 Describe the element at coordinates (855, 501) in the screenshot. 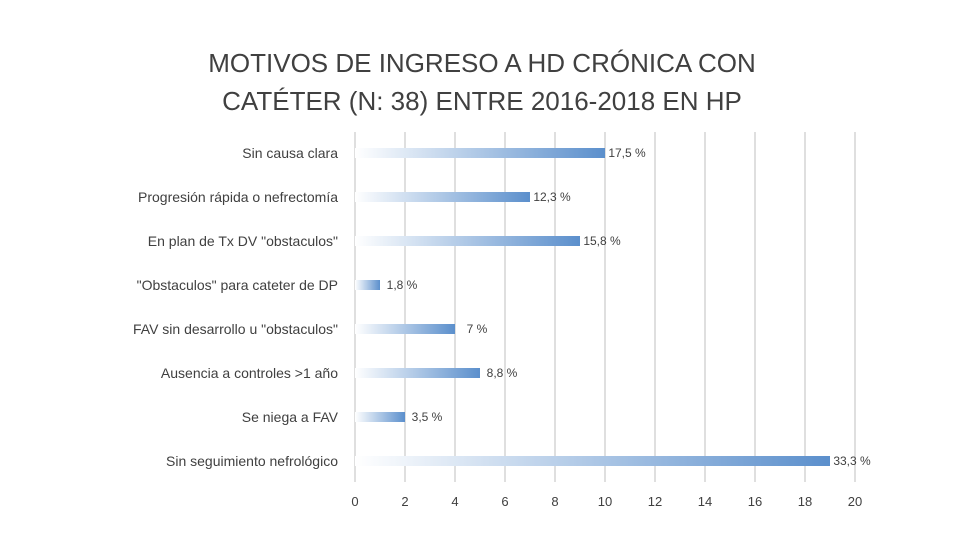

I see `x-tick-label: 20` at that location.